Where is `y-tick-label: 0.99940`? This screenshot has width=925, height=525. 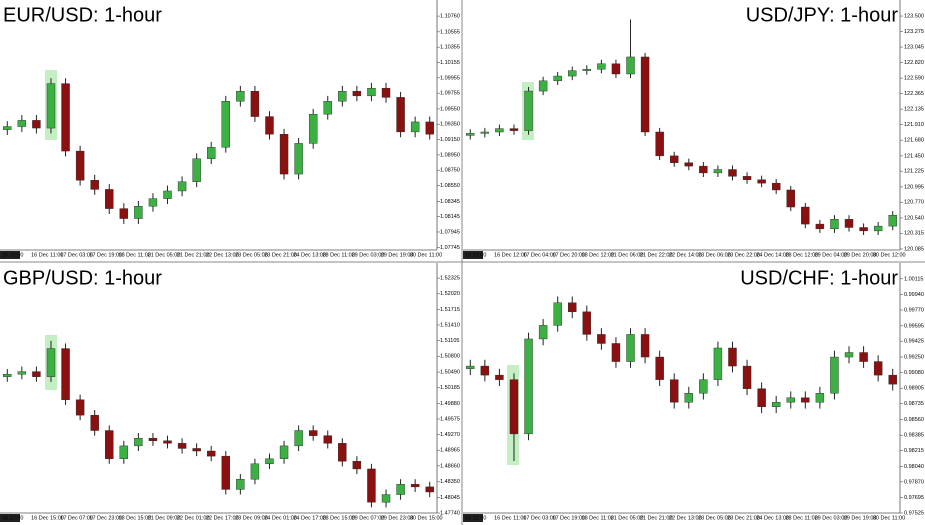
y-tick-label: 0.99940 is located at coordinates (914, 295).